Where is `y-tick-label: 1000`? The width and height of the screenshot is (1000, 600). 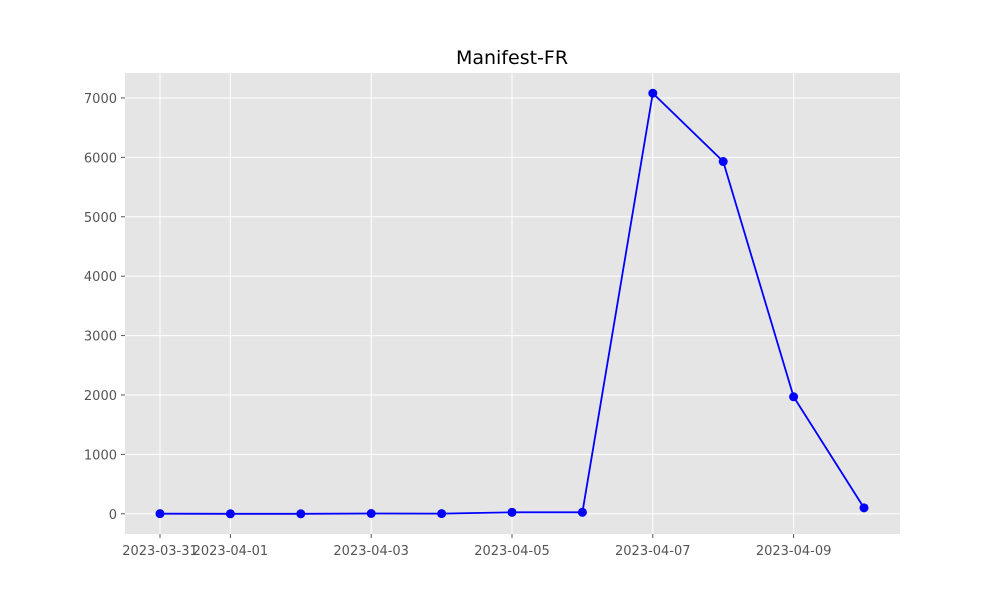 y-tick-label: 1000 is located at coordinates (100, 455).